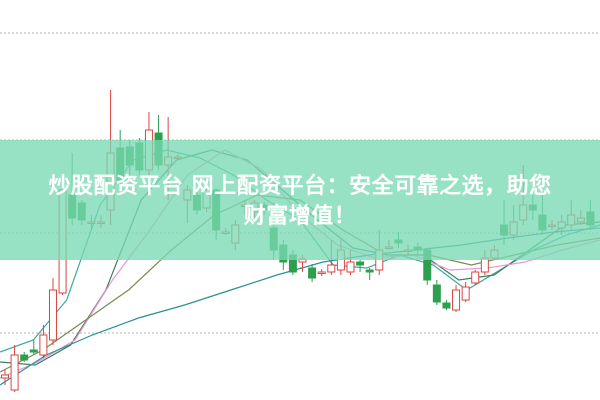  Describe the element at coordinates (300, 216) in the screenshot. I see `banner-title-line2: 财富增值！` at that location.